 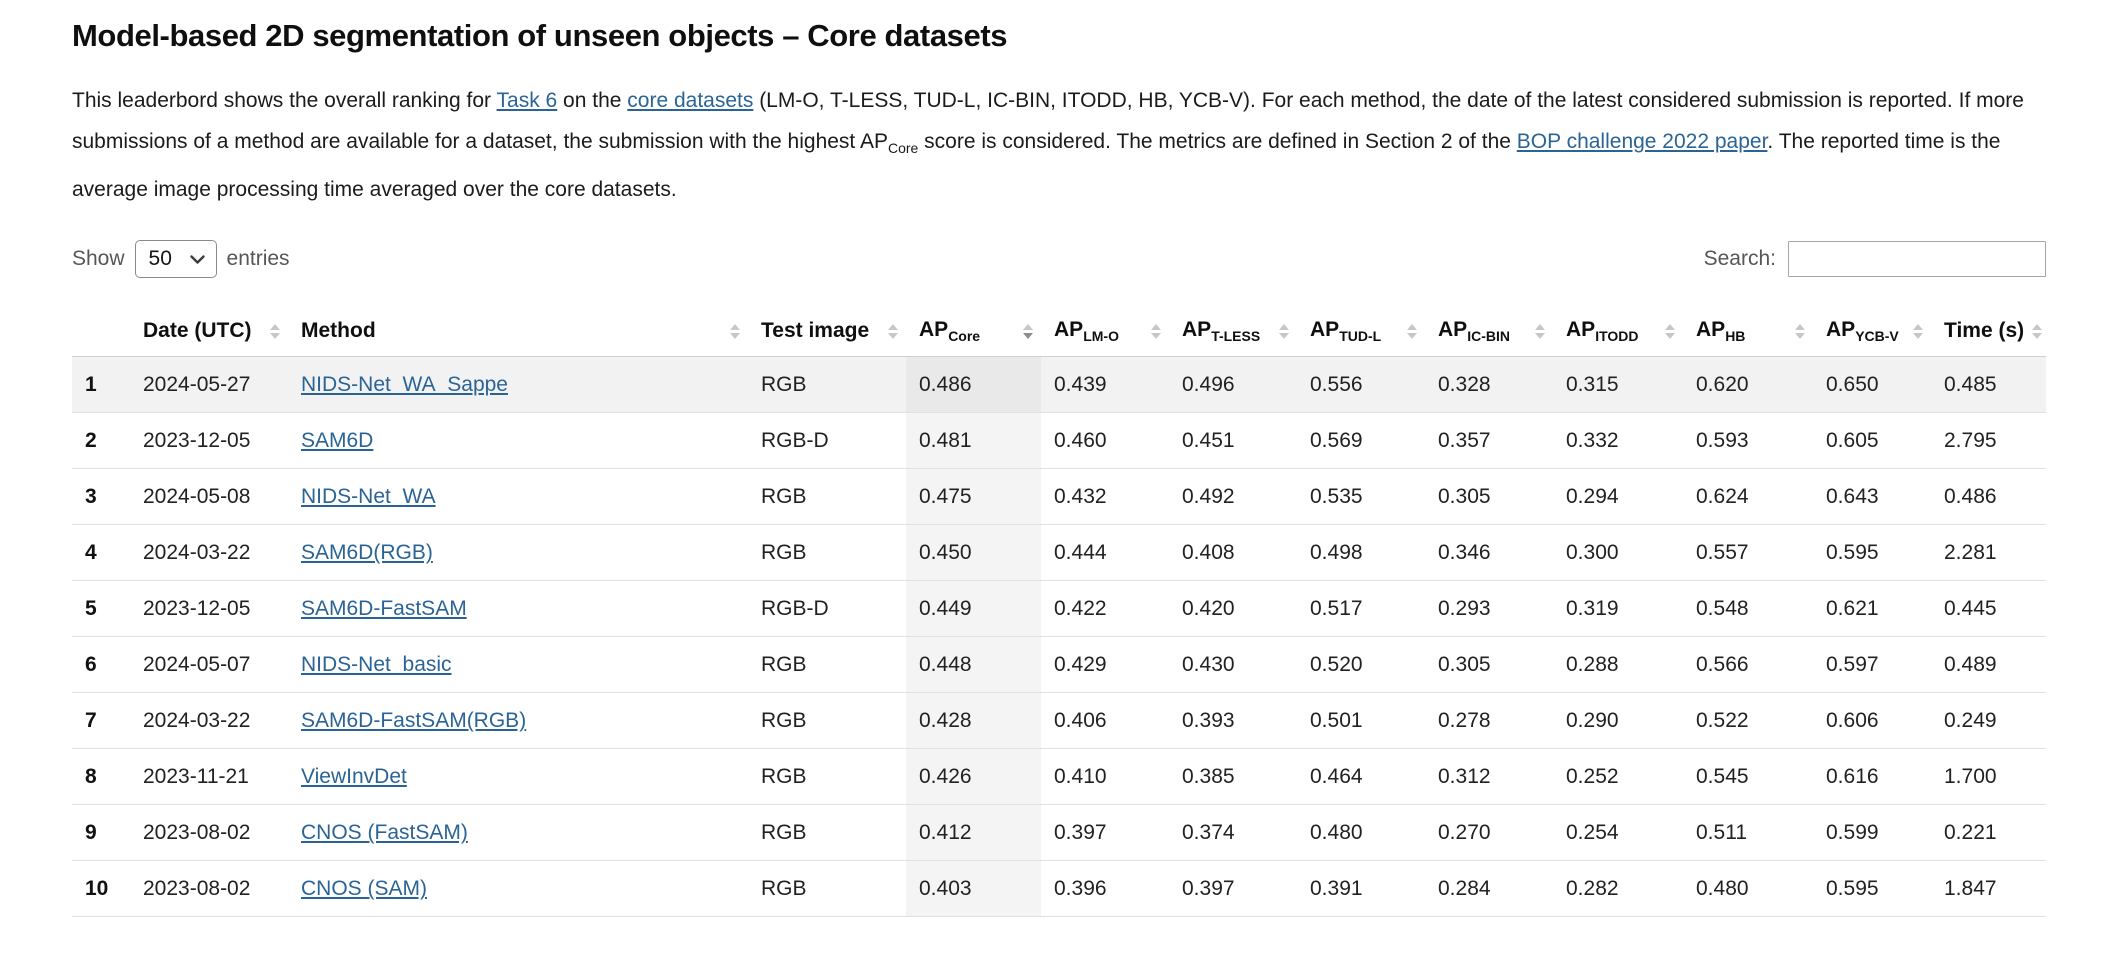 I want to click on column-header-ap_core: APCore, so click(x=973, y=332).